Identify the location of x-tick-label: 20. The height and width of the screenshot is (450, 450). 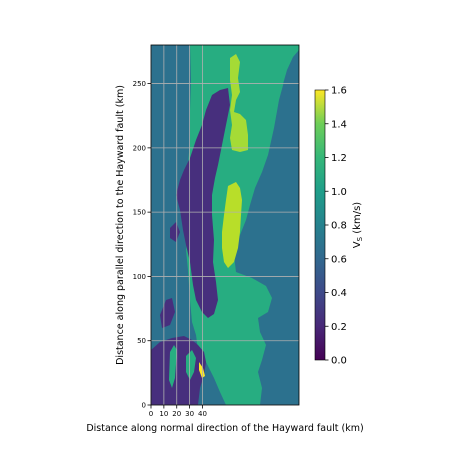
(176, 414).